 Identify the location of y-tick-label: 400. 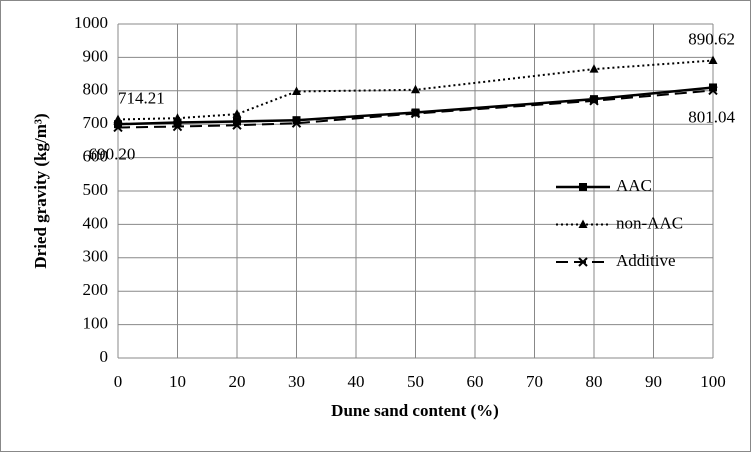
(96, 222).